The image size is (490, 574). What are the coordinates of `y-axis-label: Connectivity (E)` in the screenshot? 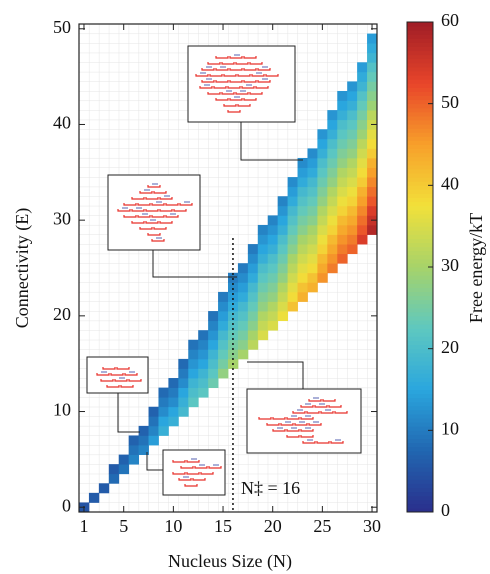 It's located at (22, 268).